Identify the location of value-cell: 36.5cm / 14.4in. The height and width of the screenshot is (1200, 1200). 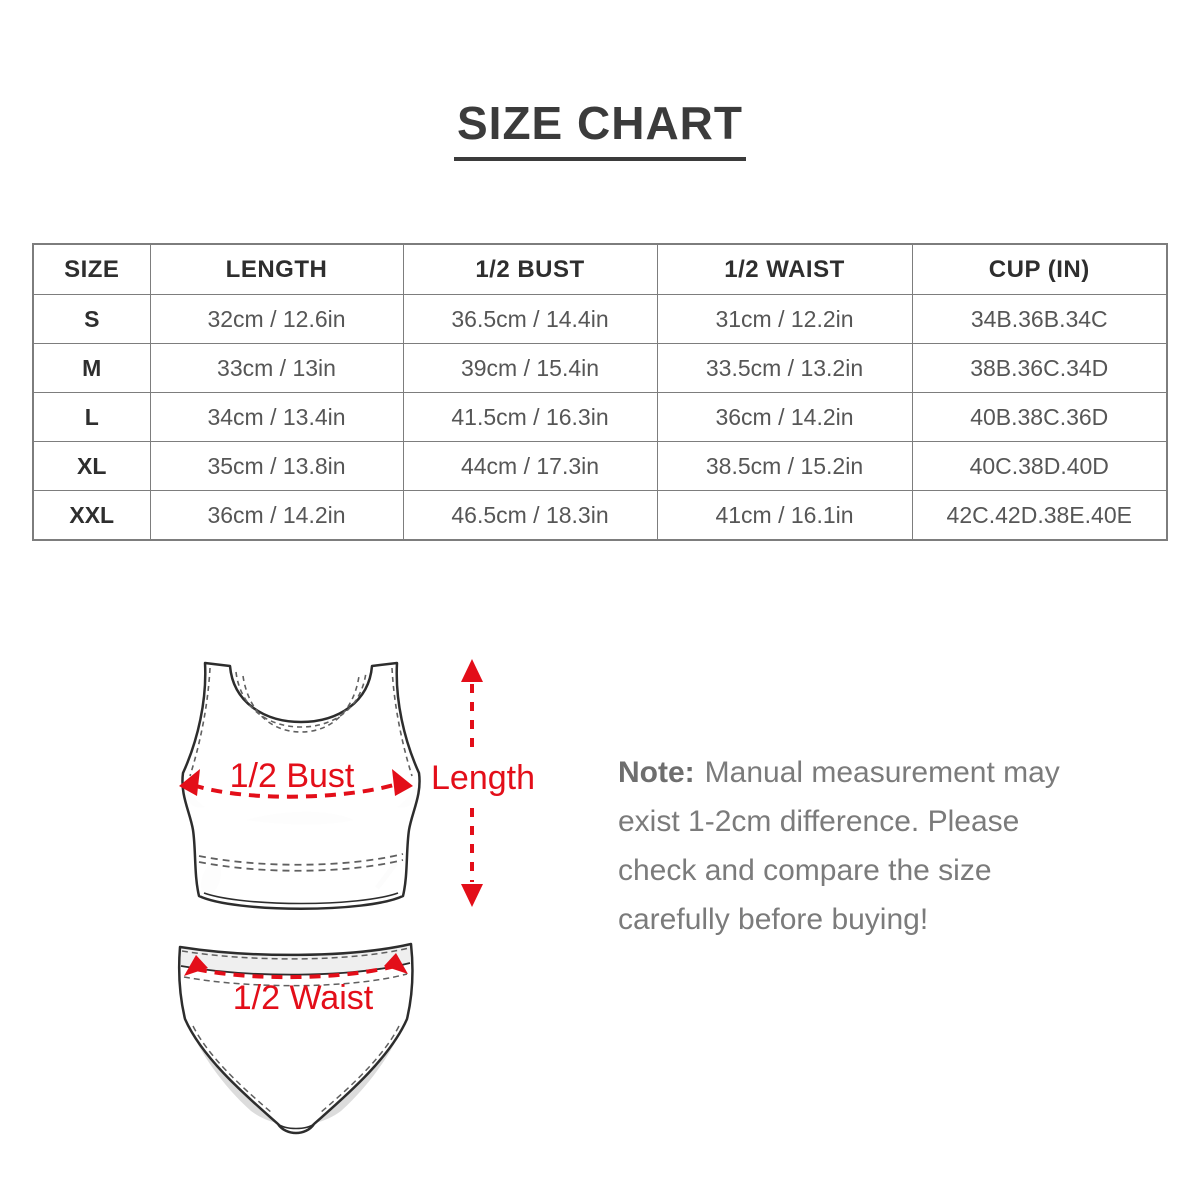
(530, 319).